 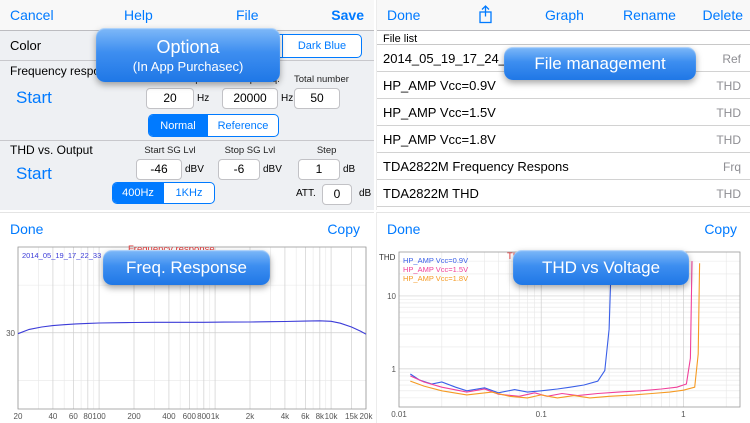 I want to click on svg-text: 0.1, so click(x=542, y=414).